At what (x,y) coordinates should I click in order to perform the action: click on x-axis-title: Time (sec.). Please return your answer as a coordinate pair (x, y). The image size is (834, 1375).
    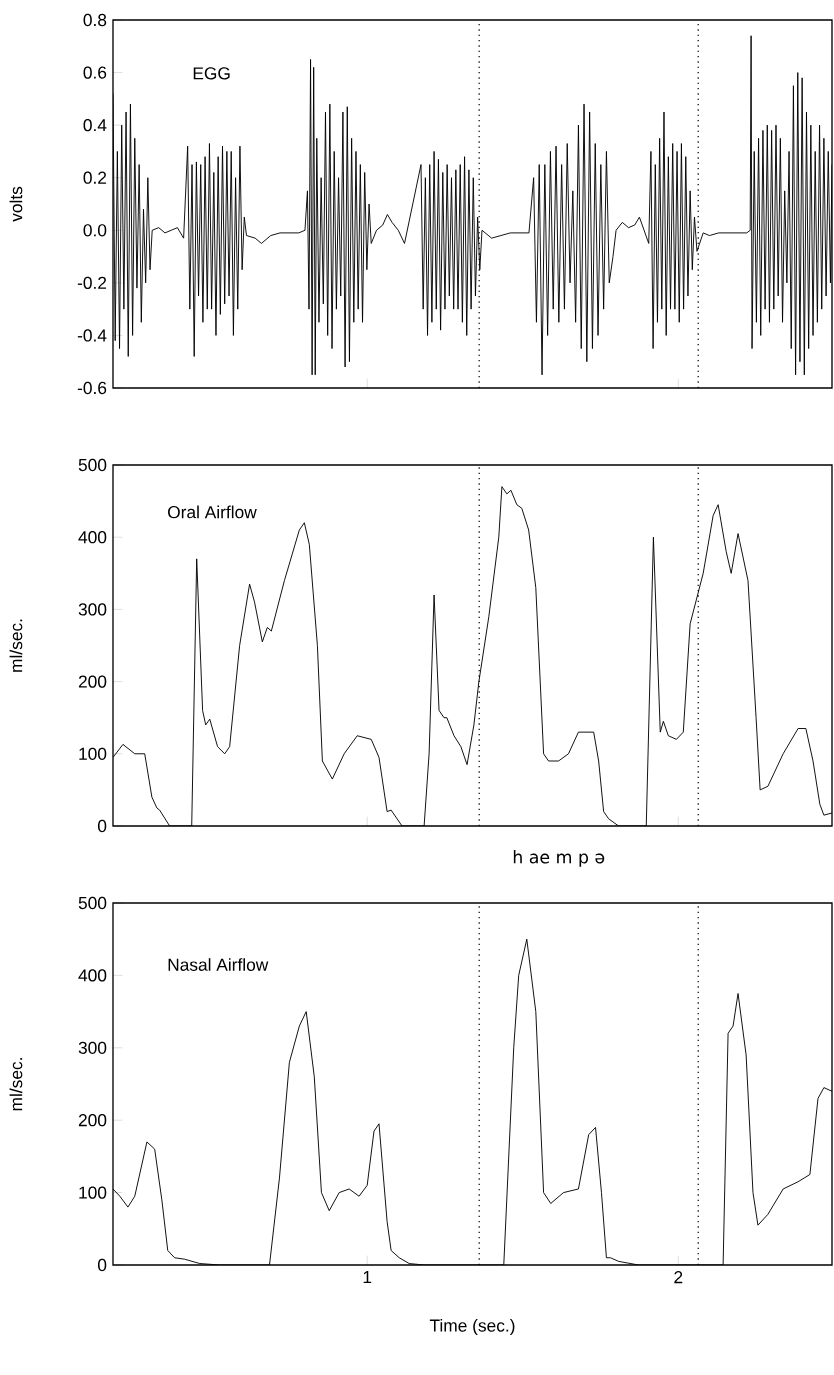
    Looking at the image, I should click on (472, 1327).